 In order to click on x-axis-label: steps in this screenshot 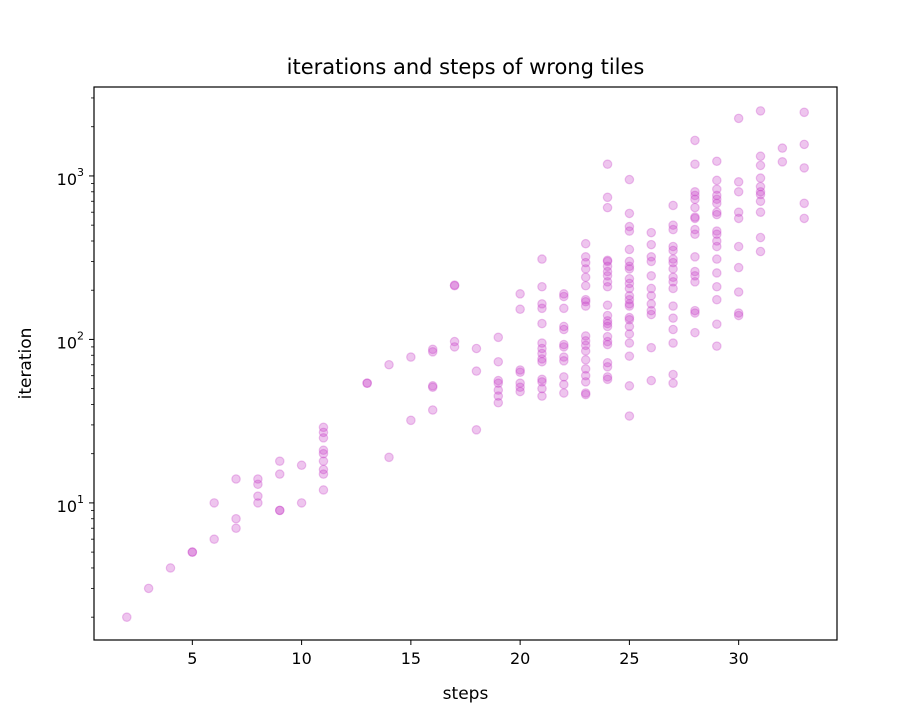, I will do `click(466, 694)`.